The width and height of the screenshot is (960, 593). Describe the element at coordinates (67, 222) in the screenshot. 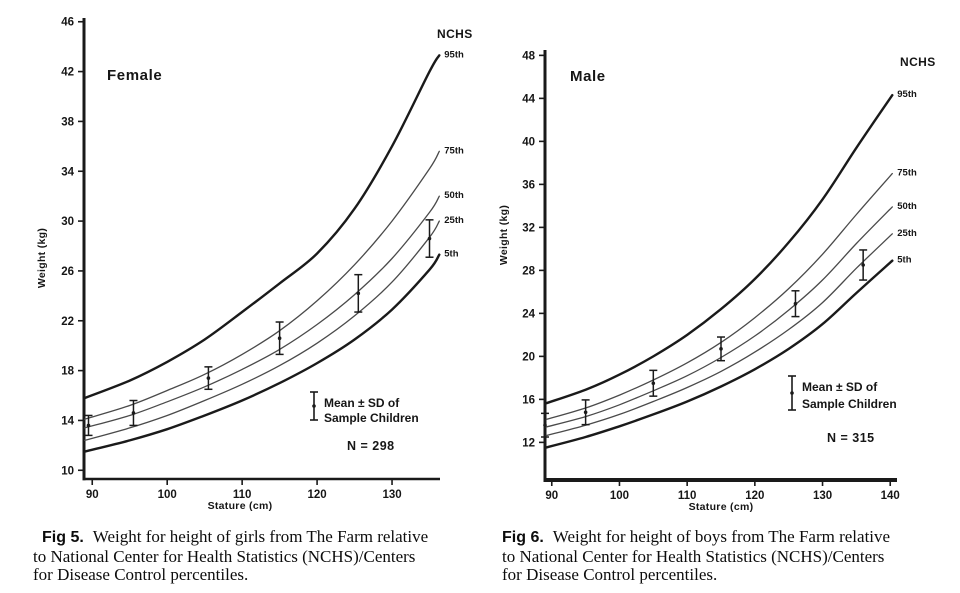

I see `y-tick-label: 30` at that location.